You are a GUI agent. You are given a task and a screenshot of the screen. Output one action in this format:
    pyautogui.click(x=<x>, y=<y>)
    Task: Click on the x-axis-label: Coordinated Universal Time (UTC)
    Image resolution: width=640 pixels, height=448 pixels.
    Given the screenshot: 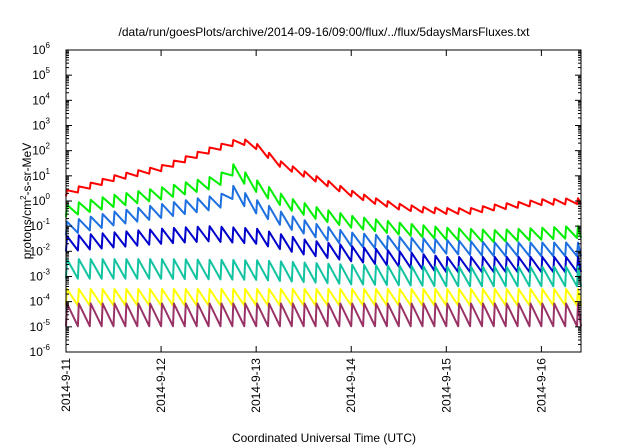 What is the action you would take?
    pyautogui.click(x=324, y=438)
    